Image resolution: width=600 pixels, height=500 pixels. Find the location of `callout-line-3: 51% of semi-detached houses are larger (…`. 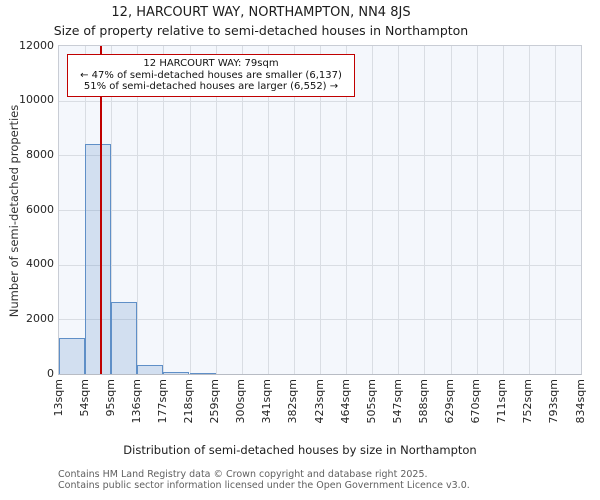

callout-line-3: 51% of semi-detached houses are larger (… is located at coordinates (211, 86).